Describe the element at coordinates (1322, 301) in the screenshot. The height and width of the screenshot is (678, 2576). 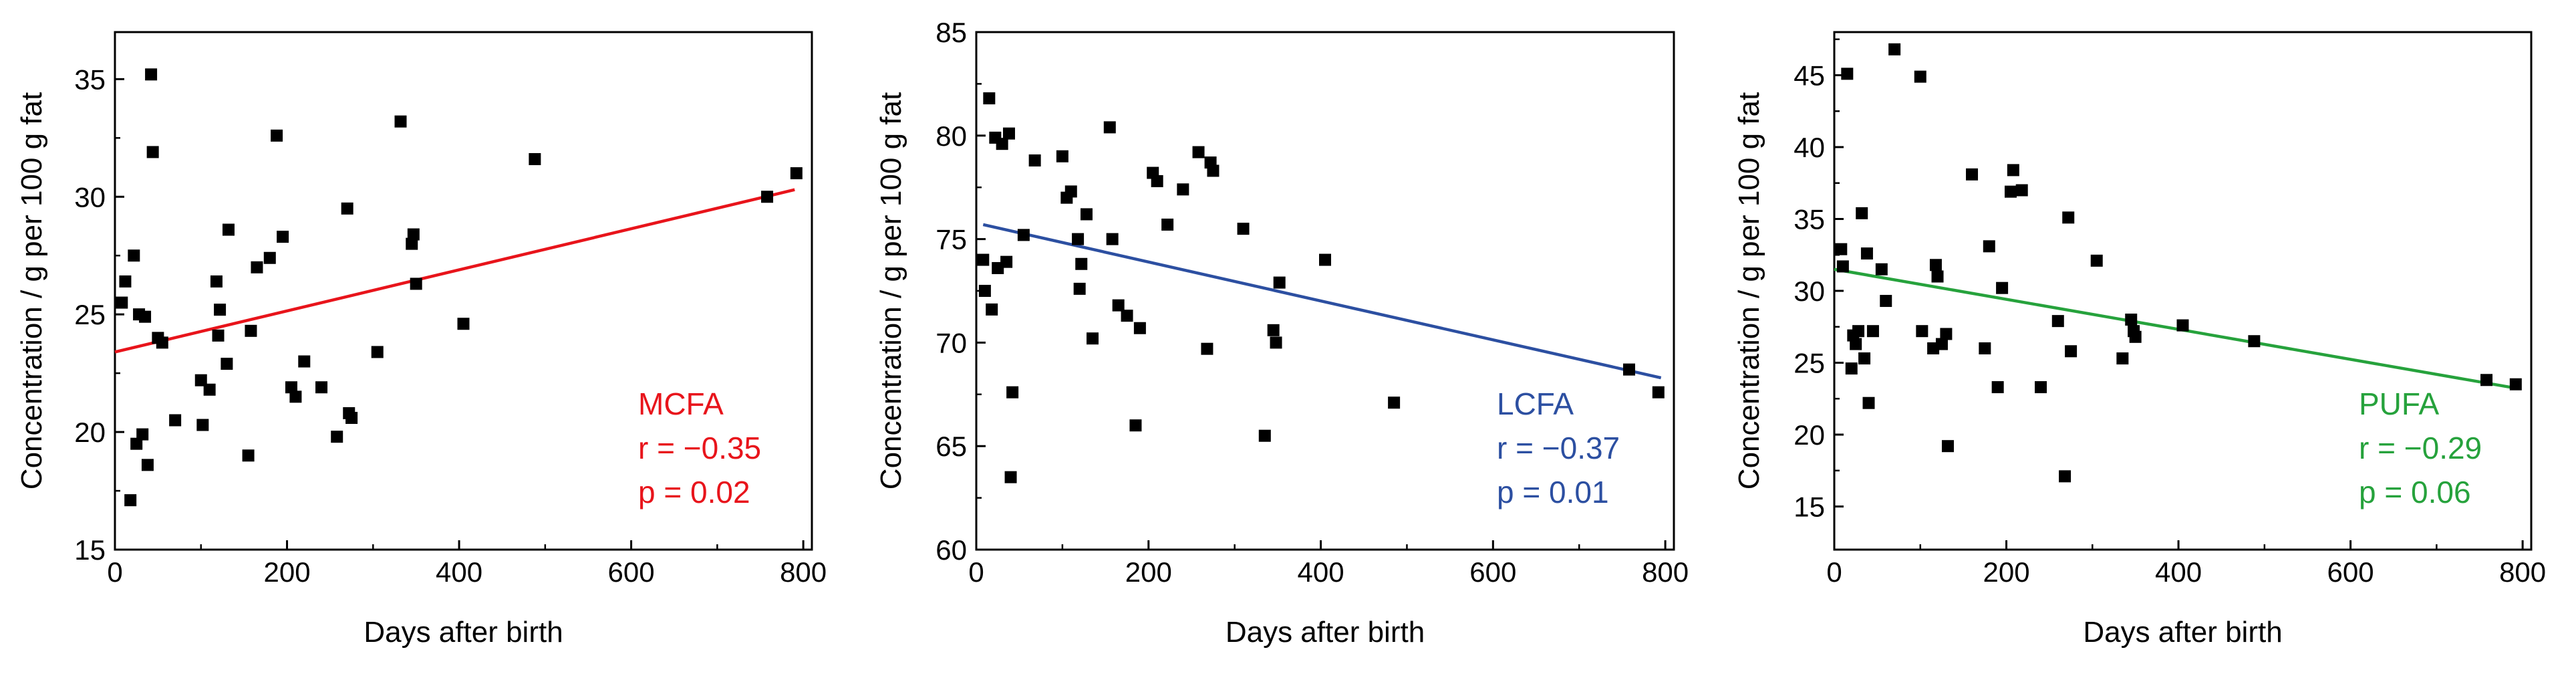
I see `lcfa-trend-line` at that location.